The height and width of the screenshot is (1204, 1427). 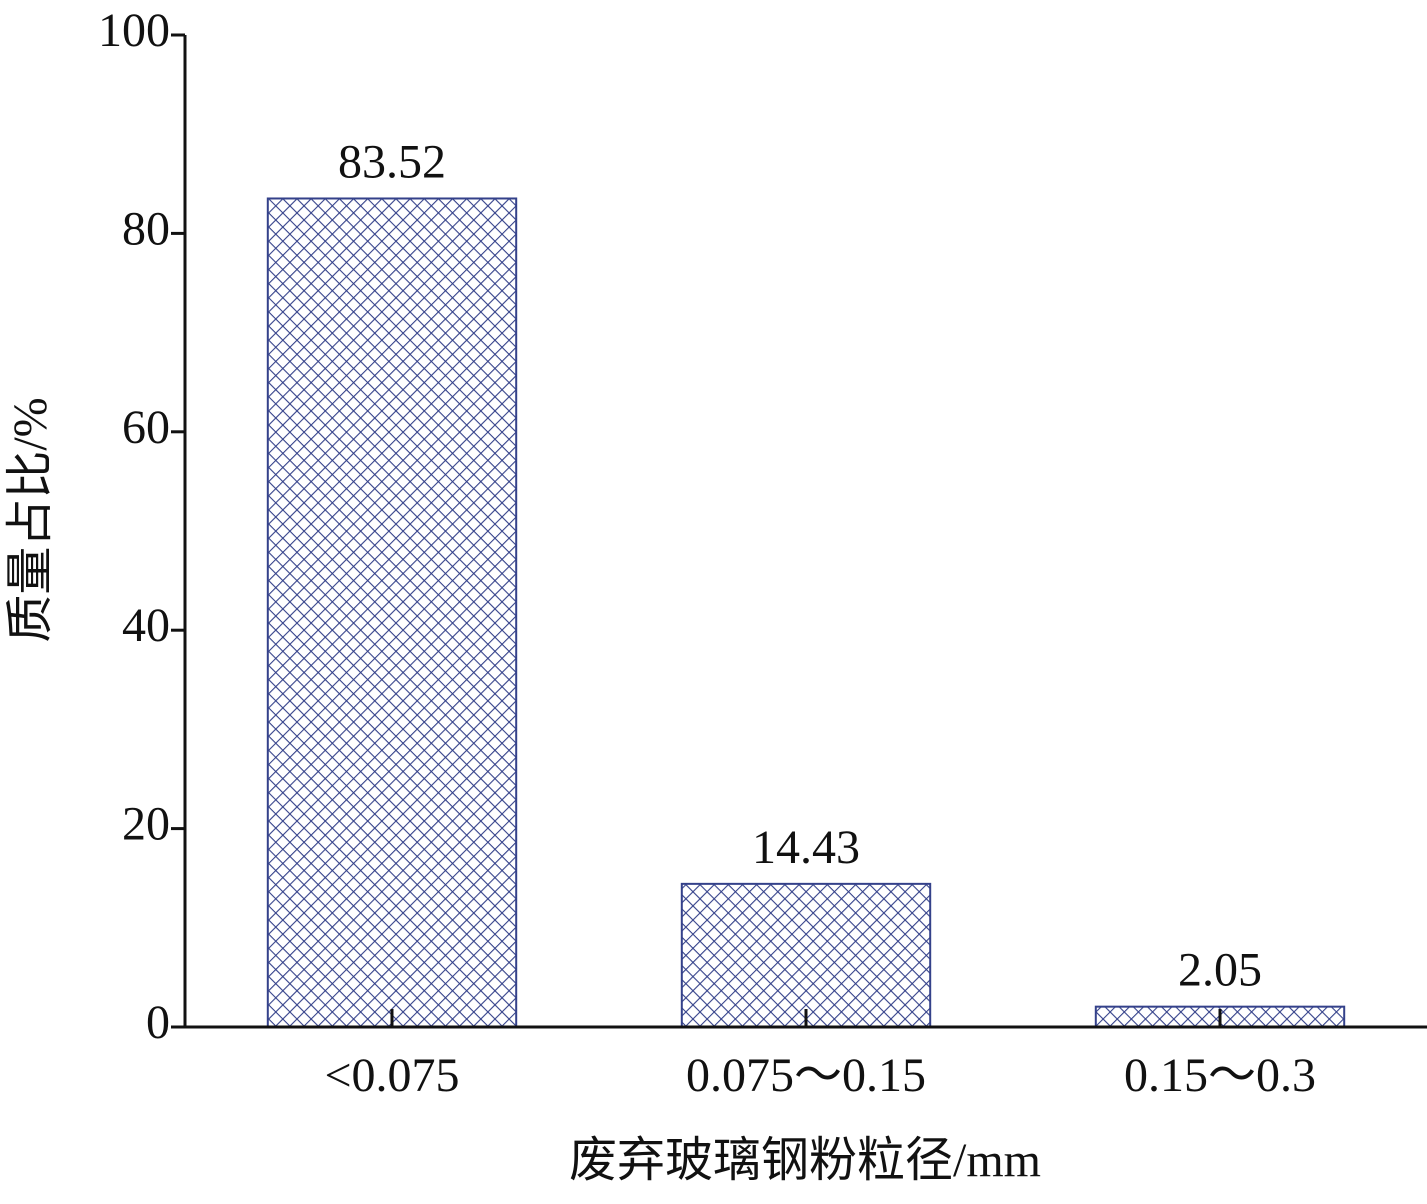 I want to click on y-tick-label: 40, so click(x=146, y=625).